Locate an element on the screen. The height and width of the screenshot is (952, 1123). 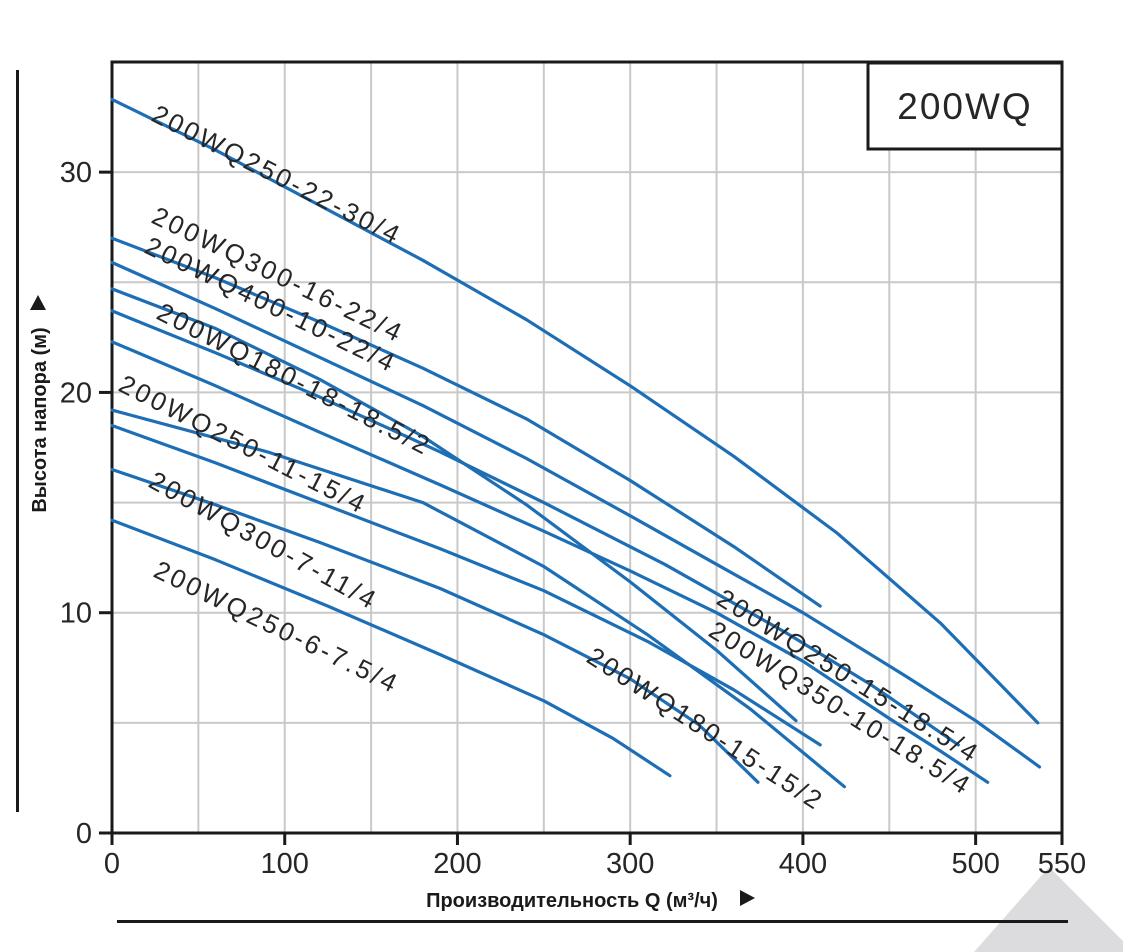
x-axis-label: Производительность Q (м³/ч) is located at coordinates (572, 901).